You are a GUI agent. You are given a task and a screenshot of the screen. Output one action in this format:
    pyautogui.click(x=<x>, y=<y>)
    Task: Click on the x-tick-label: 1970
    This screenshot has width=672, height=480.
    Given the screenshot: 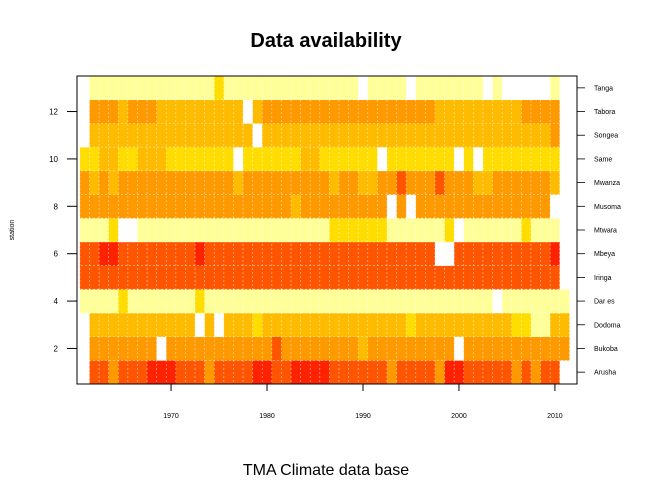 What is the action you would take?
    pyautogui.click(x=171, y=416)
    